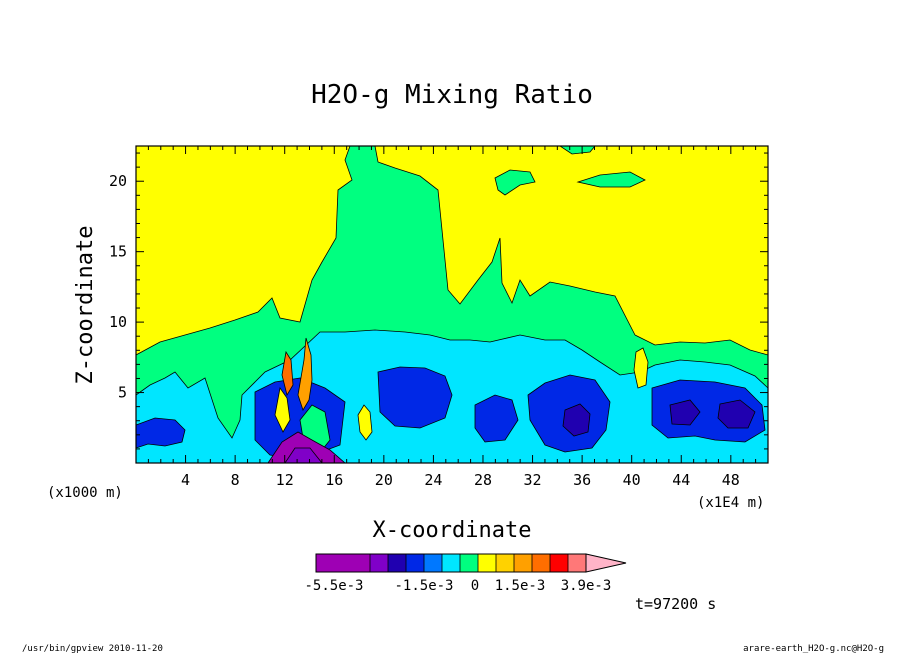  Describe the element at coordinates (577, 150) in the screenshot. I see `region-green-top-right` at that location.